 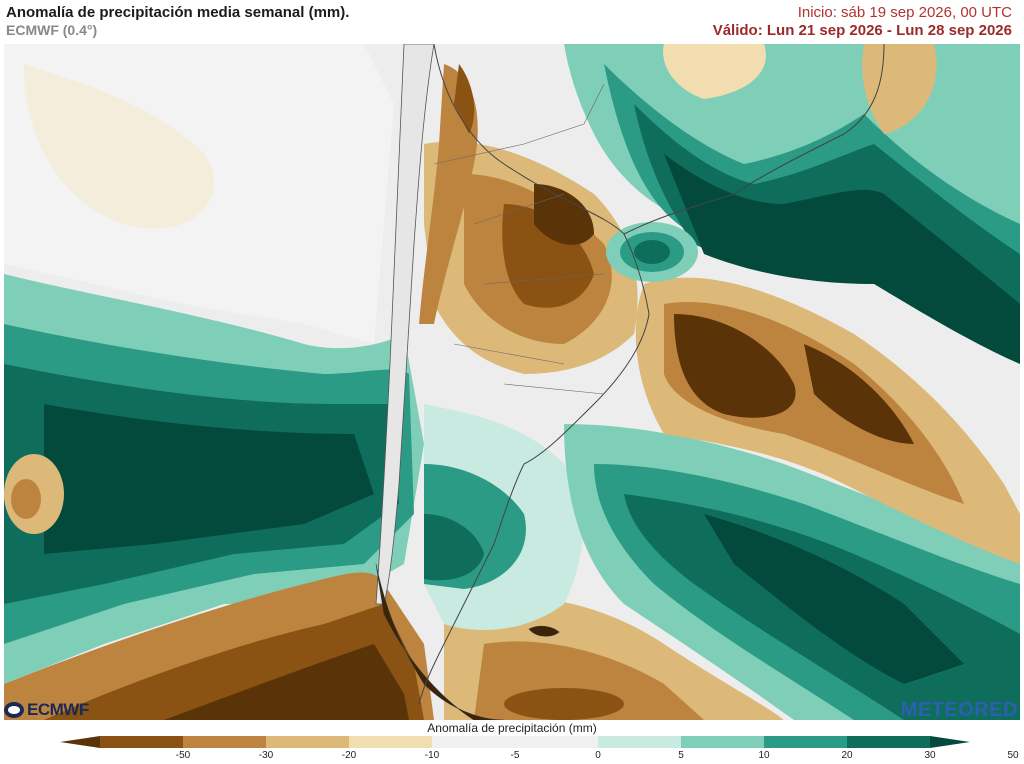 I want to click on colorbar-tick-label: 0, so click(x=598, y=755).